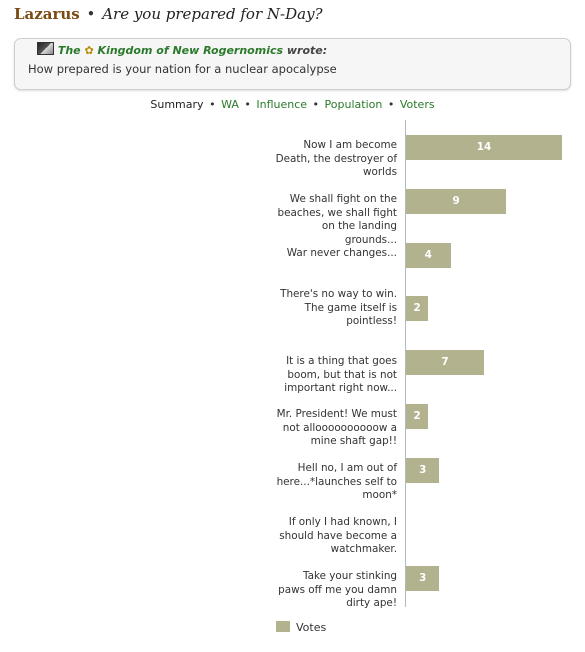 The image size is (585, 652). I want to click on legend-swatch, so click(283, 626).